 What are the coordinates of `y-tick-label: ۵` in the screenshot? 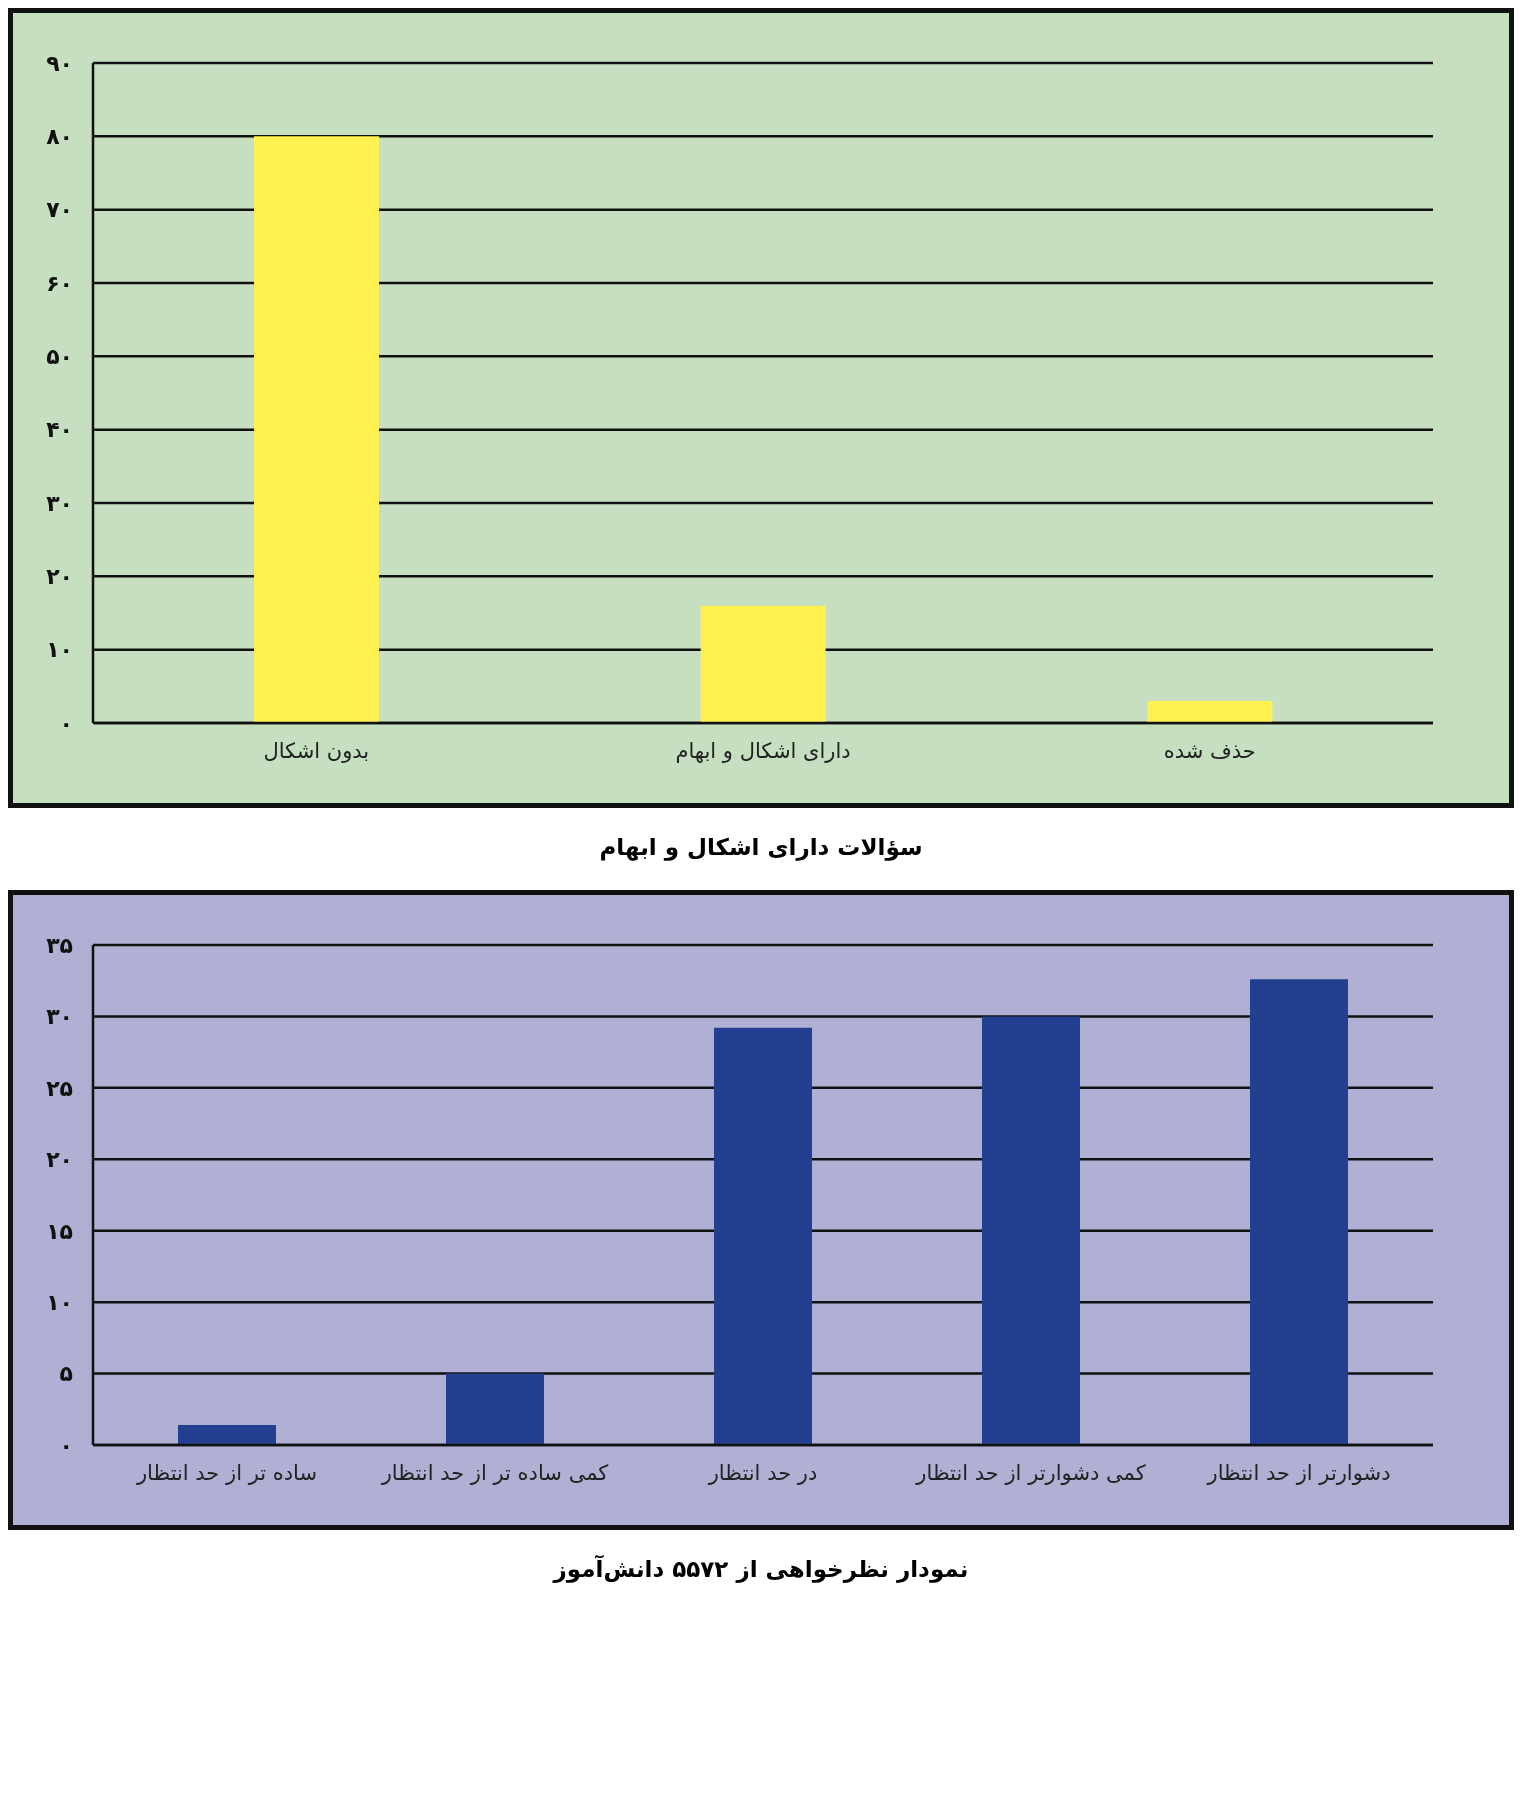 It's located at (66, 1374).